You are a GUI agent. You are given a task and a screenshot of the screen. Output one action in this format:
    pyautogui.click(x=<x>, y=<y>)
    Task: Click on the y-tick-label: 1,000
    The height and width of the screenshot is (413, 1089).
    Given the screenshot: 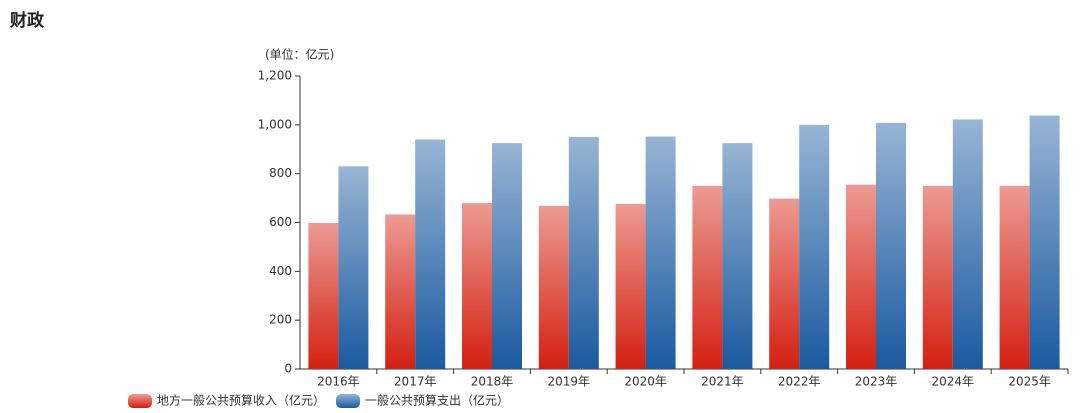 What is the action you would take?
    pyautogui.click(x=275, y=124)
    